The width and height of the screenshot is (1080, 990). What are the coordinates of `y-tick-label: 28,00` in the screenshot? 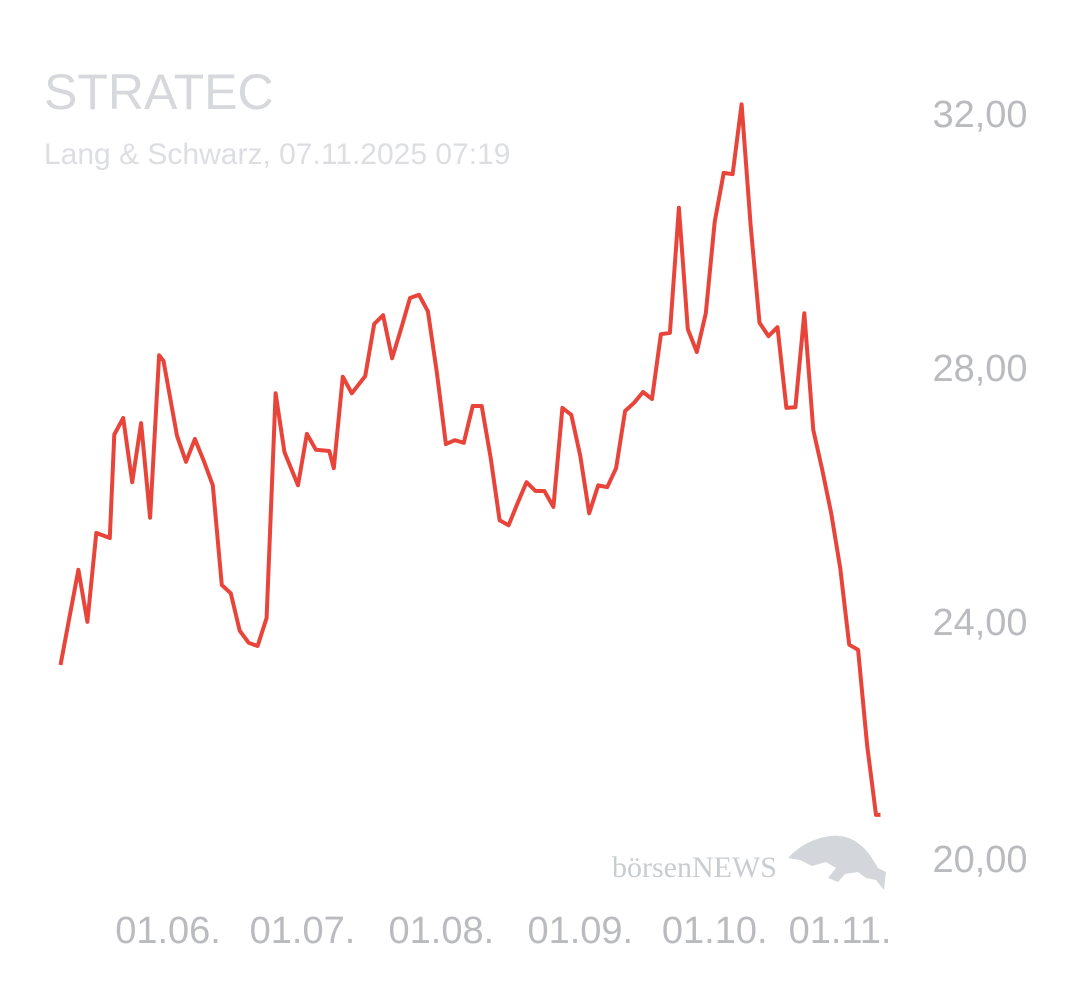 It's located at (979, 369).